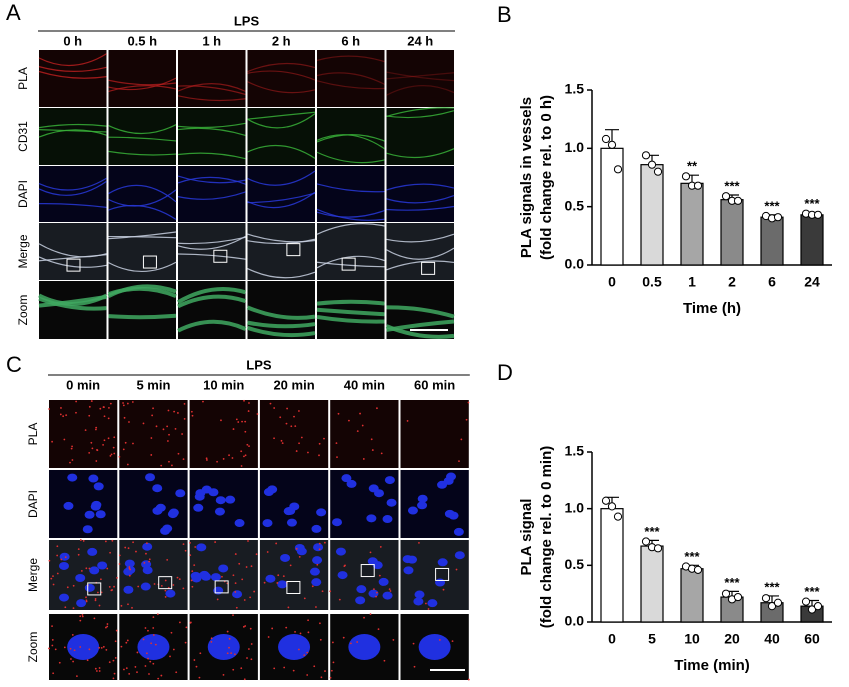 This screenshot has height=687, width=849. Describe the element at coordinates (732, 639) in the screenshot. I see `x-tick-label: 20` at that location.